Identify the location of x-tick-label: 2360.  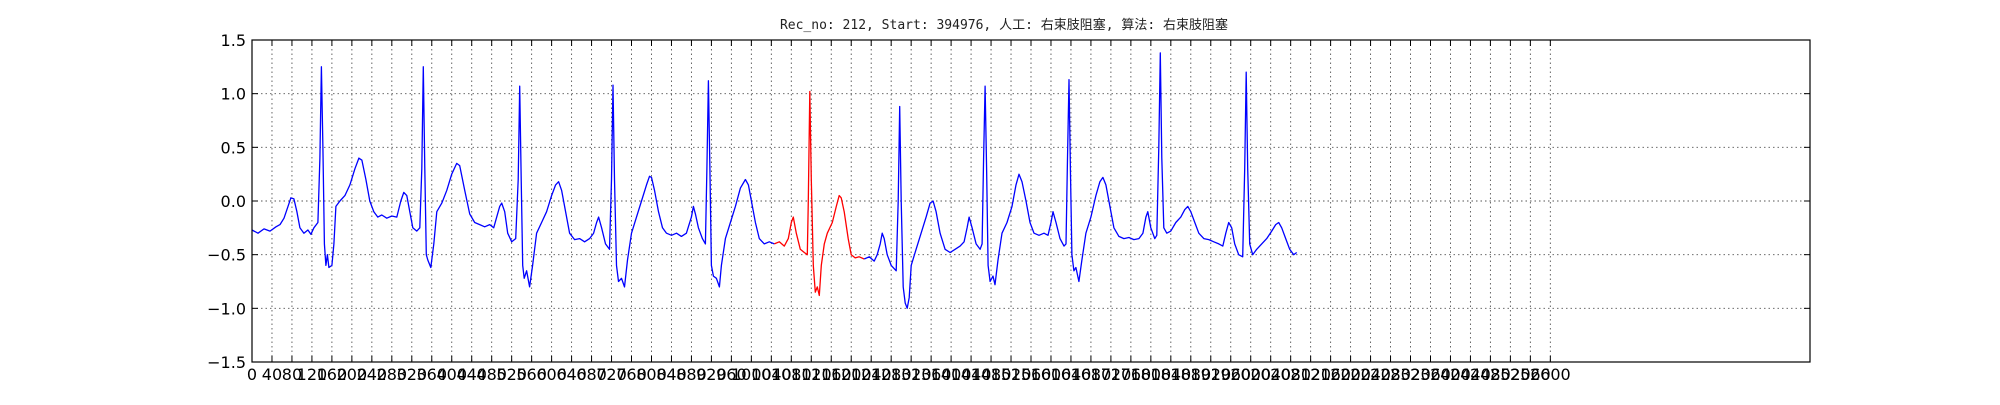
(1430, 374).